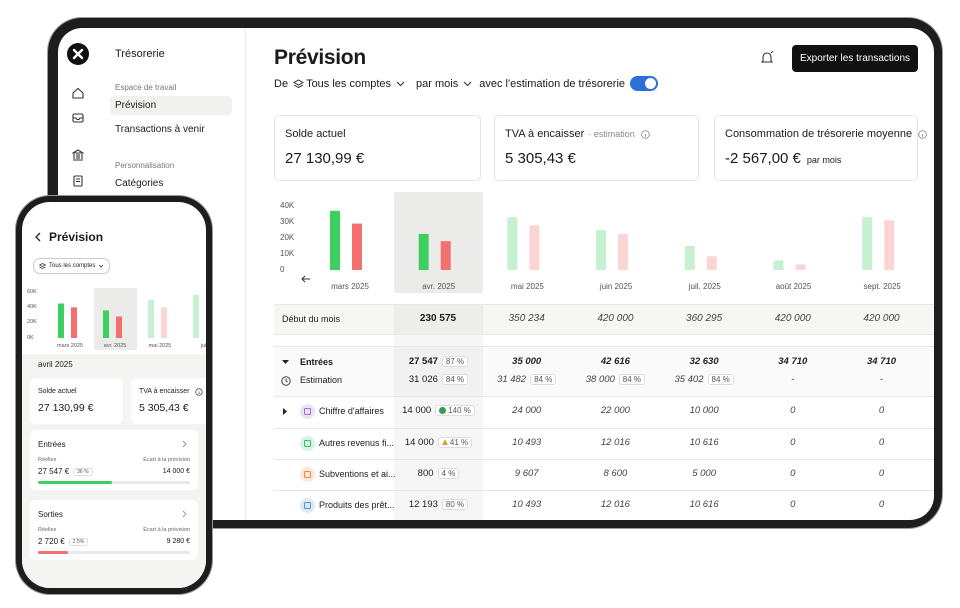  What do you see at coordinates (438, 504) in the screenshot?
I see `actual-cell: 12 193 80 %` at bounding box center [438, 504].